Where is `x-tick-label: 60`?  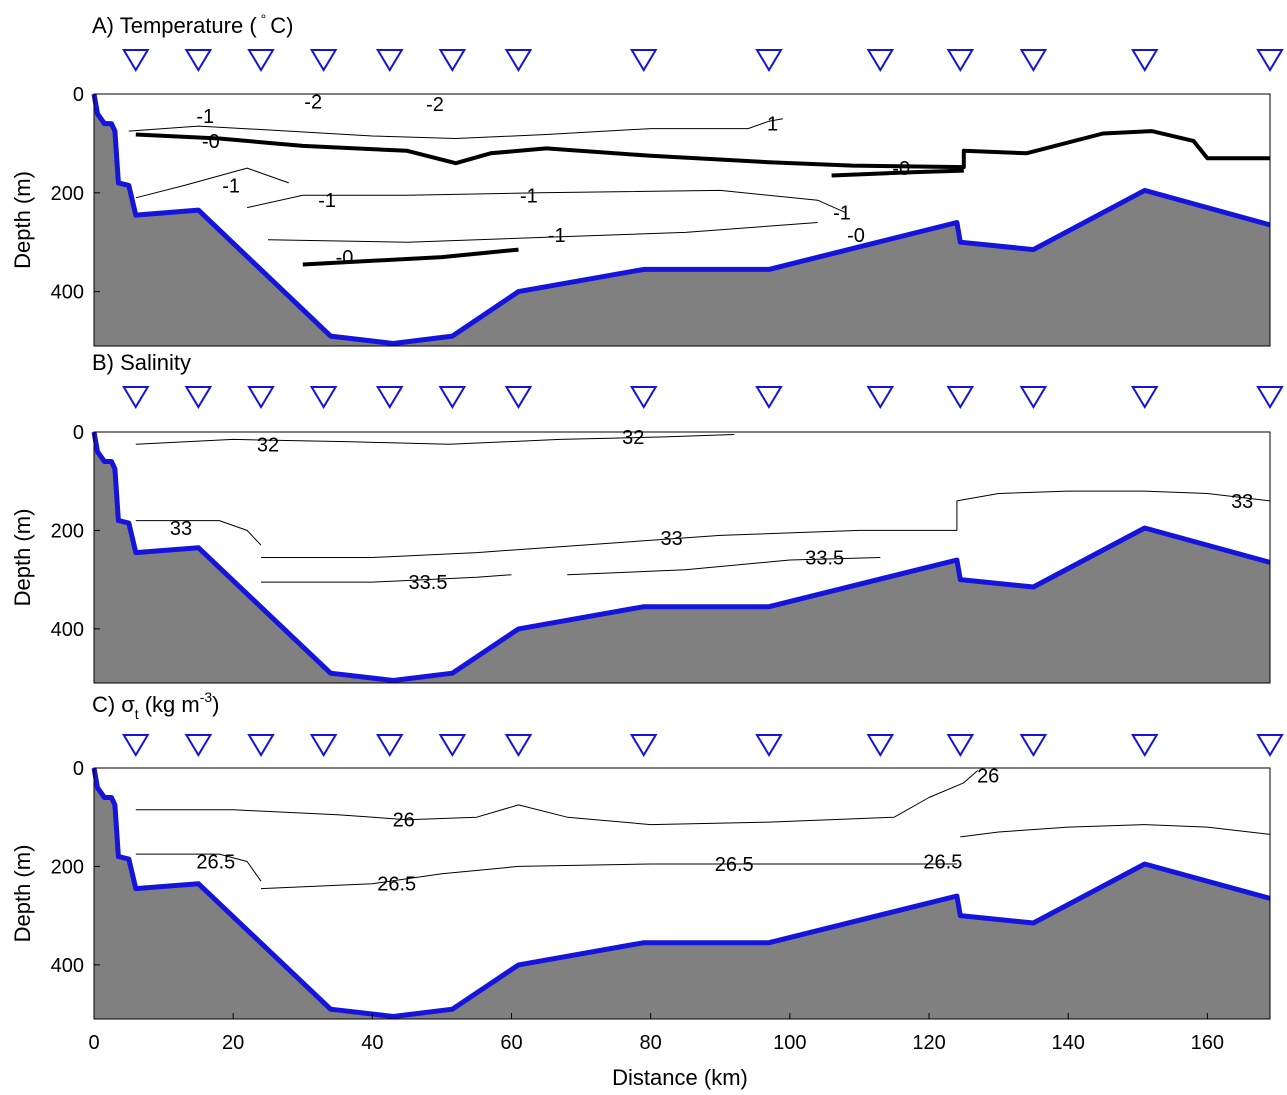
x-tick-label: 60 is located at coordinates (511, 1043).